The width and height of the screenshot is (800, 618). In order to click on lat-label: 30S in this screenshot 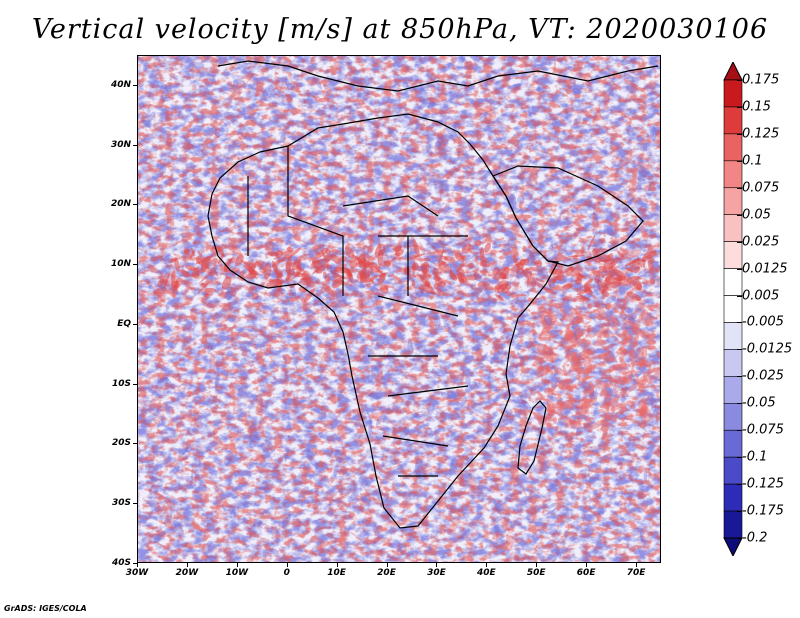, I will do `click(121, 503)`.